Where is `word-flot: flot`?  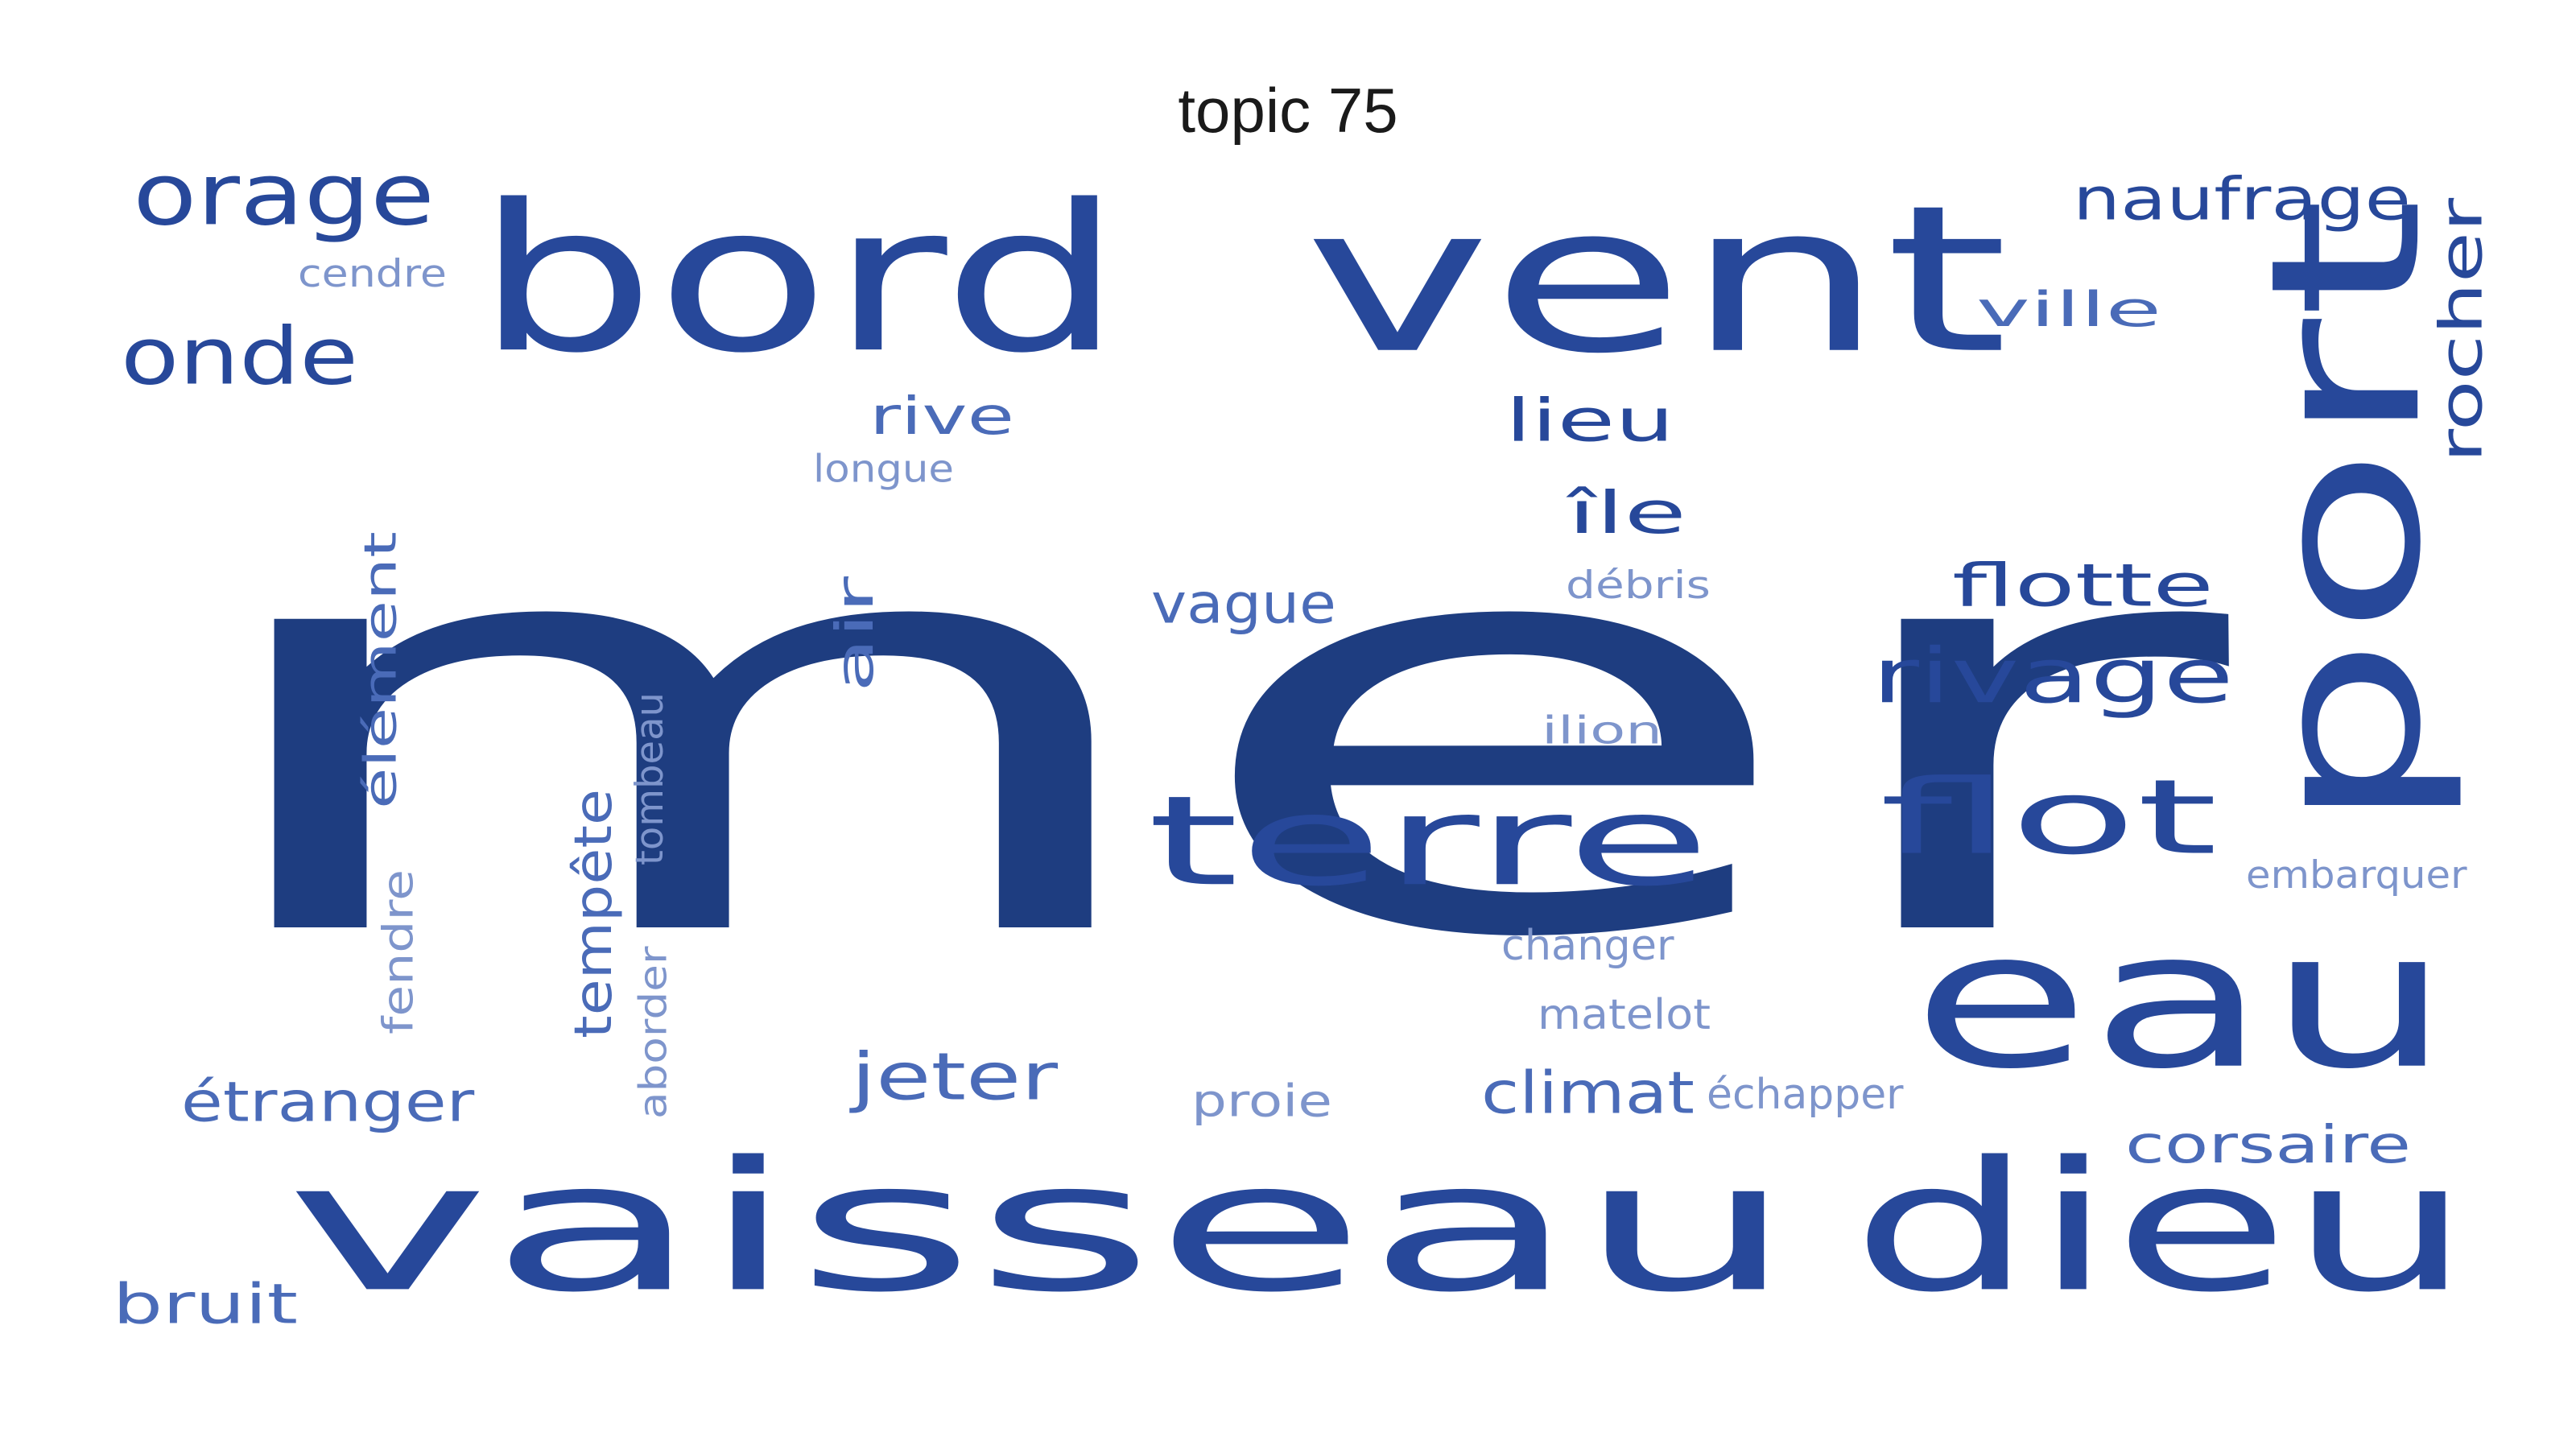 word-flot: flot is located at coordinates (2049, 817).